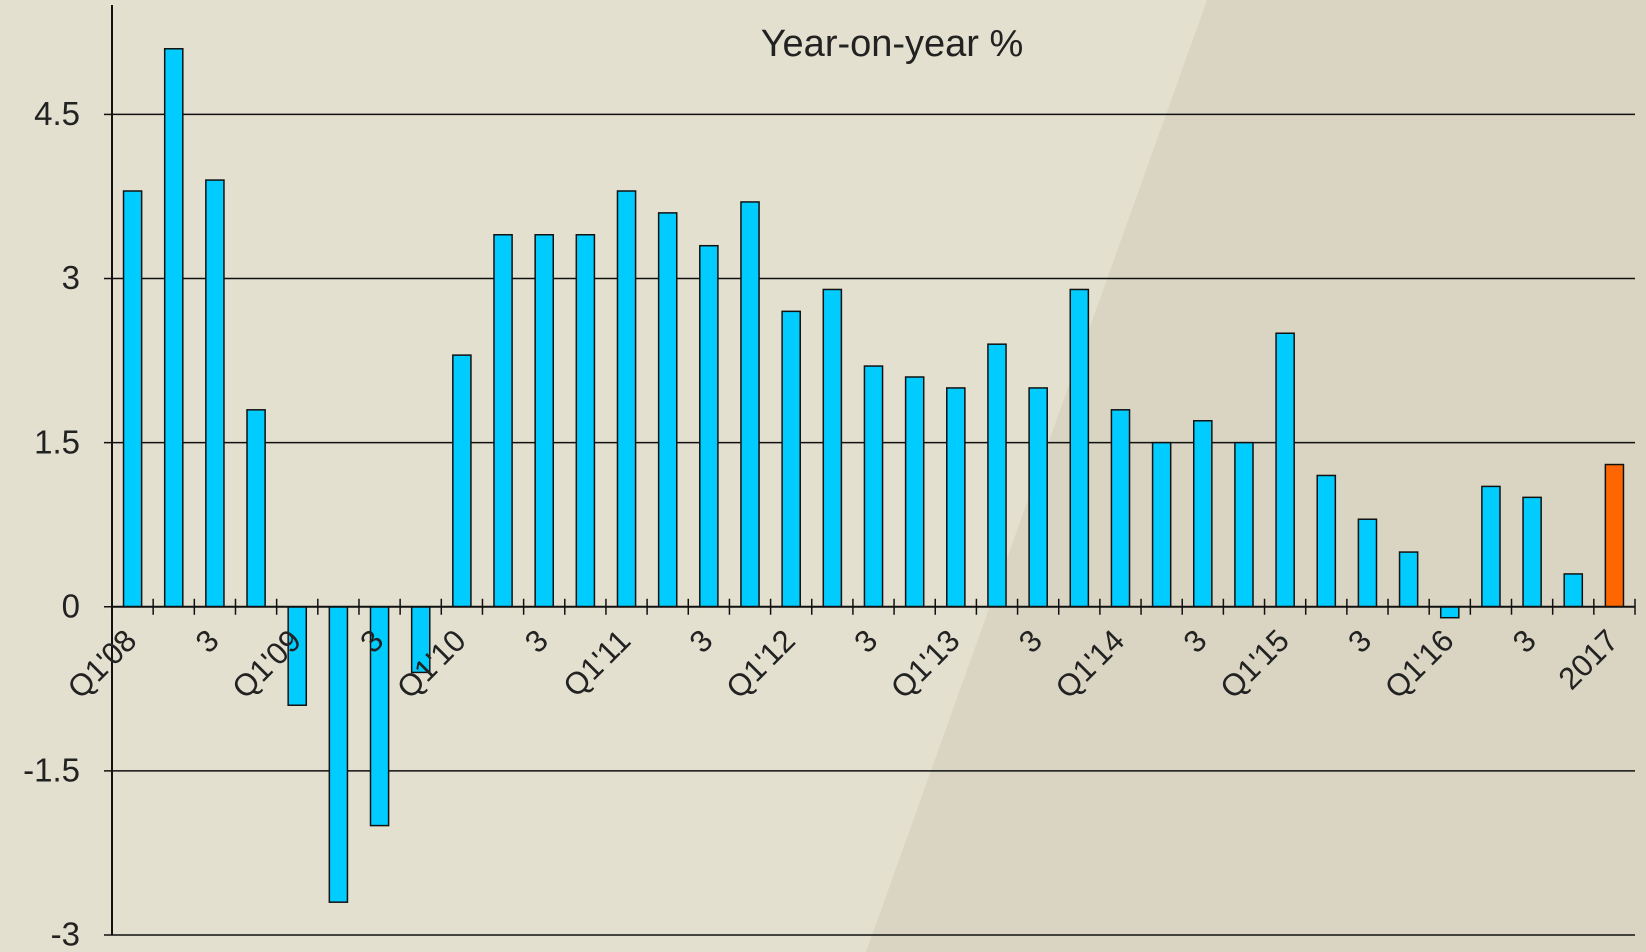 The height and width of the screenshot is (952, 1646). I want to click on y-tick-label: 0, so click(71, 605).